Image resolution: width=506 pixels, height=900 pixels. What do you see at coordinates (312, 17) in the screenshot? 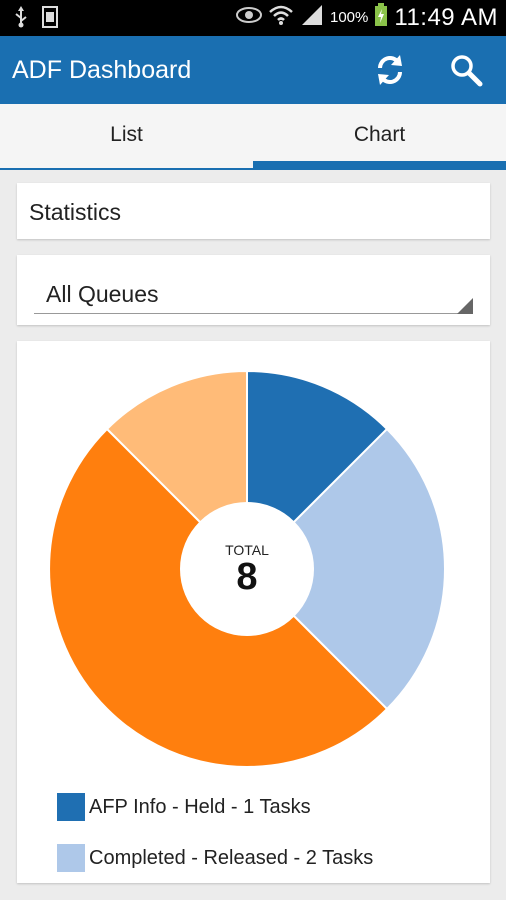
I see `signal-icon` at bounding box center [312, 17].